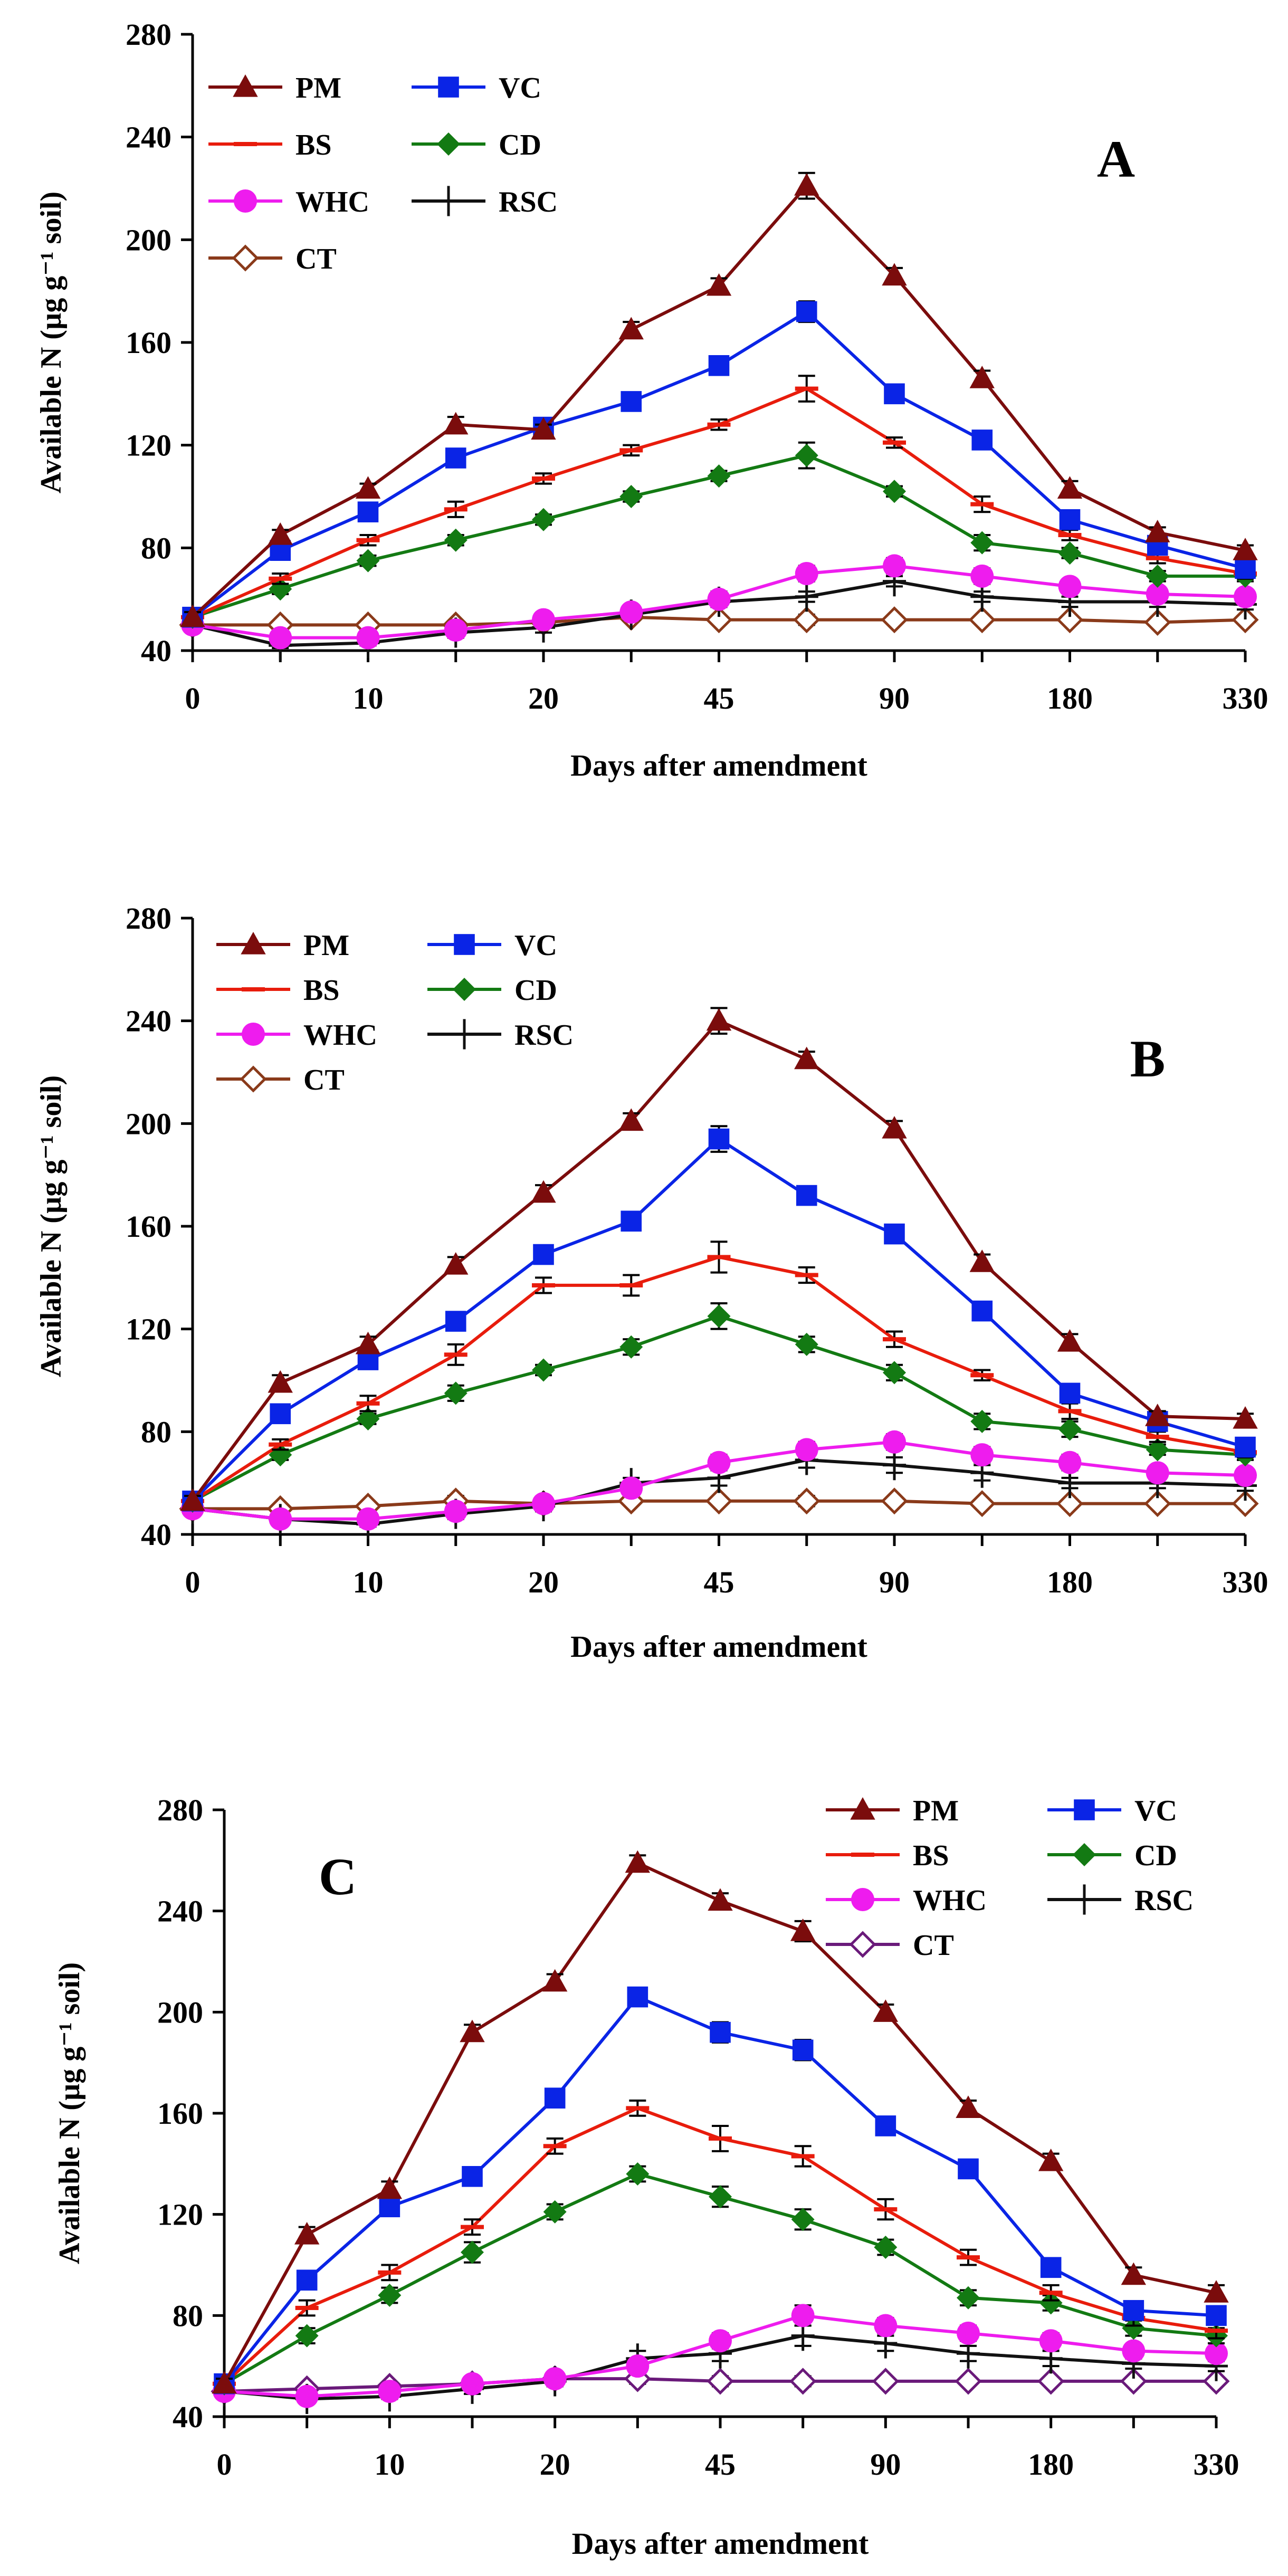  Describe the element at coordinates (278, 990) in the screenshot. I see `legend-entry-bs: BS` at that location.